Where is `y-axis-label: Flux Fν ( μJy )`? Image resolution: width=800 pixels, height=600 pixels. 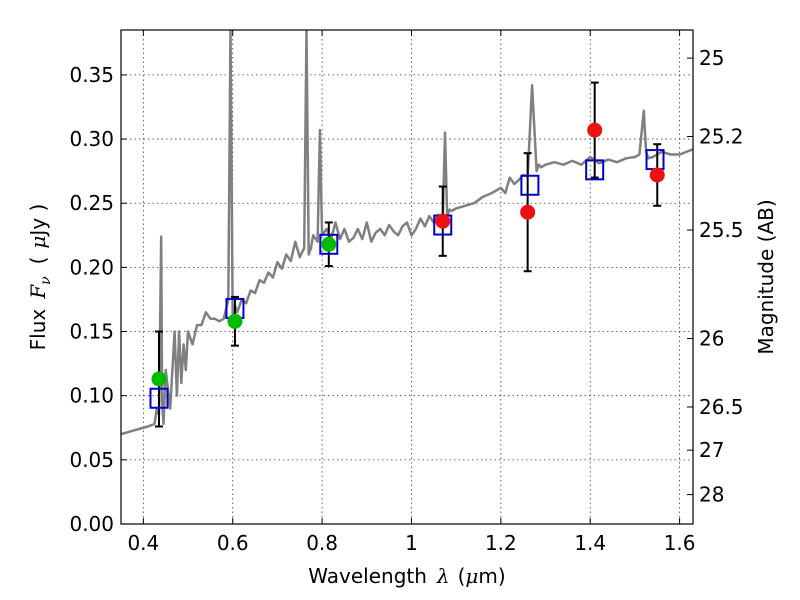 y-axis-label: Flux Fν ( μJy ) is located at coordinates (40, 277).